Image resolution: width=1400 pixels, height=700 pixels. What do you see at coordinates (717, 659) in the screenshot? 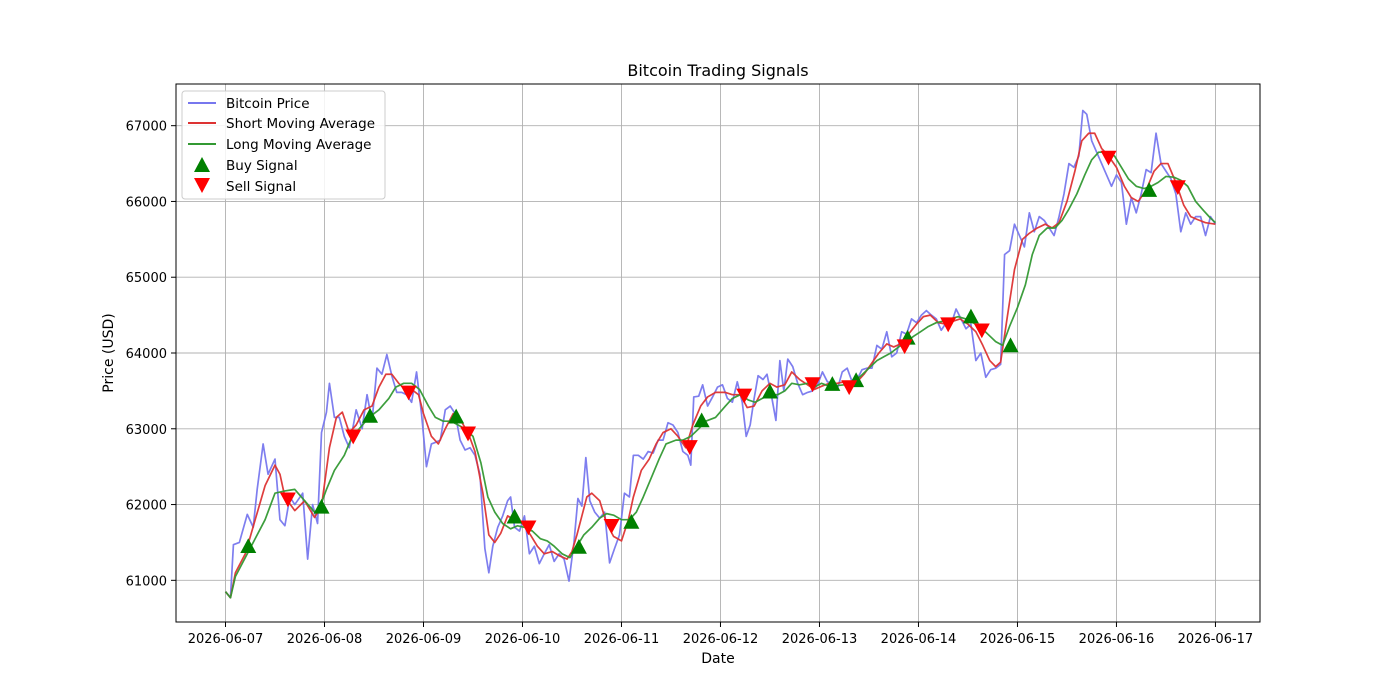
I see `x-axis-label: Date` at bounding box center [717, 659].